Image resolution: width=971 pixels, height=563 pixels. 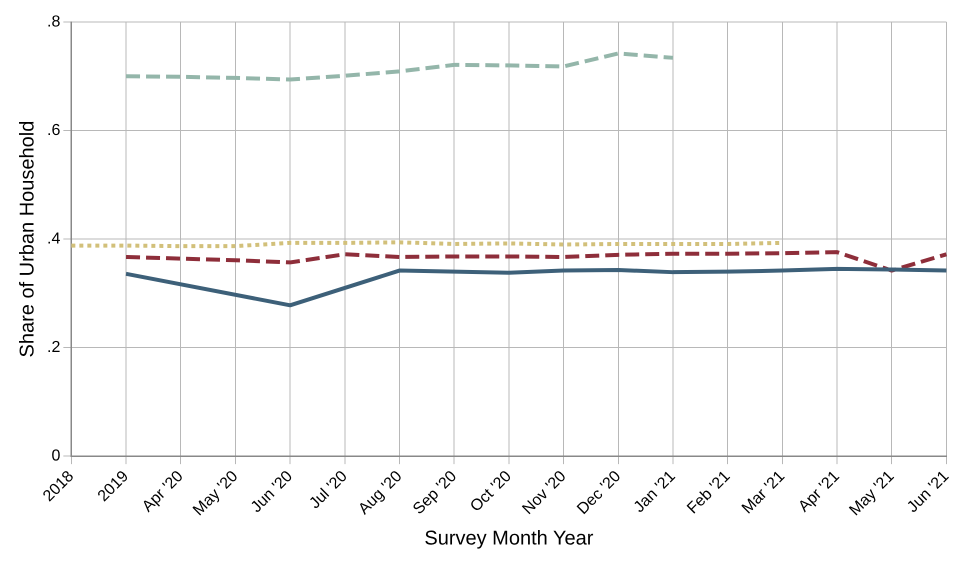 I want to click on x-tick-label: Dec '20, so click(x=599, y=493).